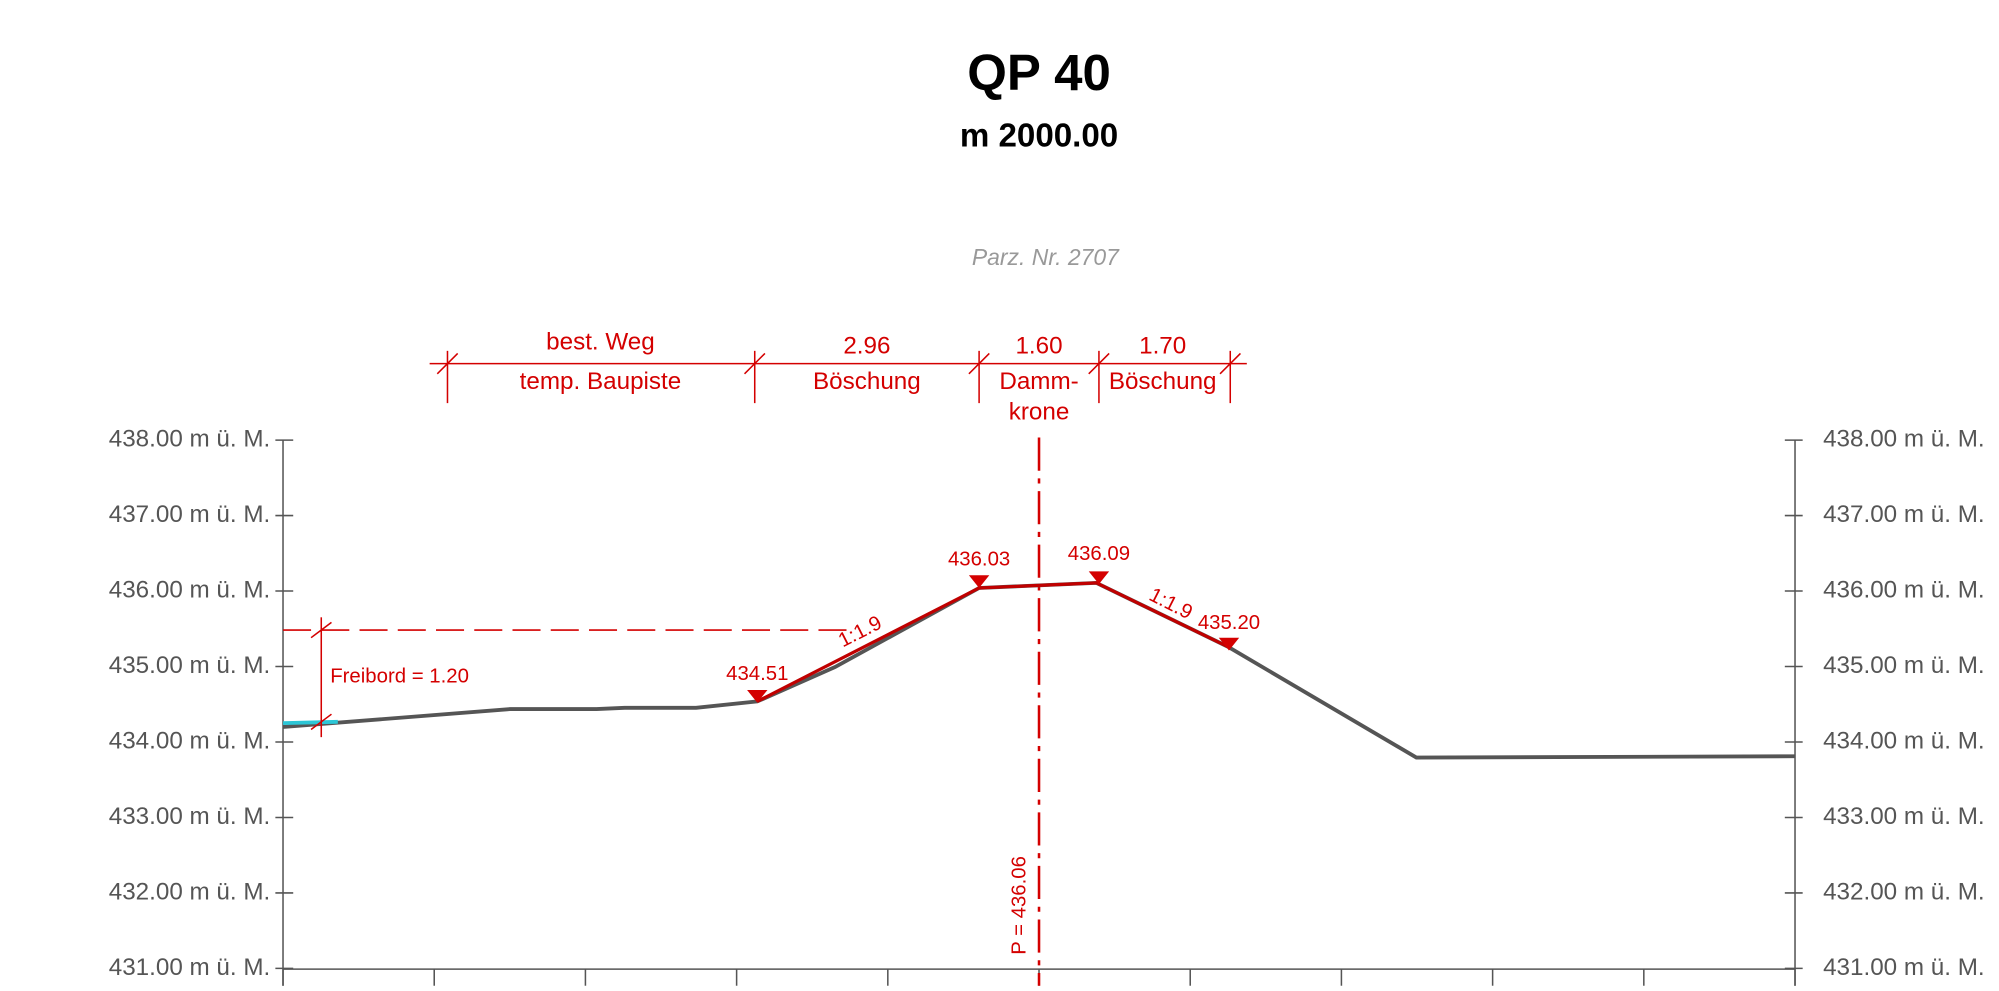 The height and width of the screenshot is (991, 1999). Describe the element at coordinates (1229, 623) in the screenshot. I see `point-label: 435.20` at that location.